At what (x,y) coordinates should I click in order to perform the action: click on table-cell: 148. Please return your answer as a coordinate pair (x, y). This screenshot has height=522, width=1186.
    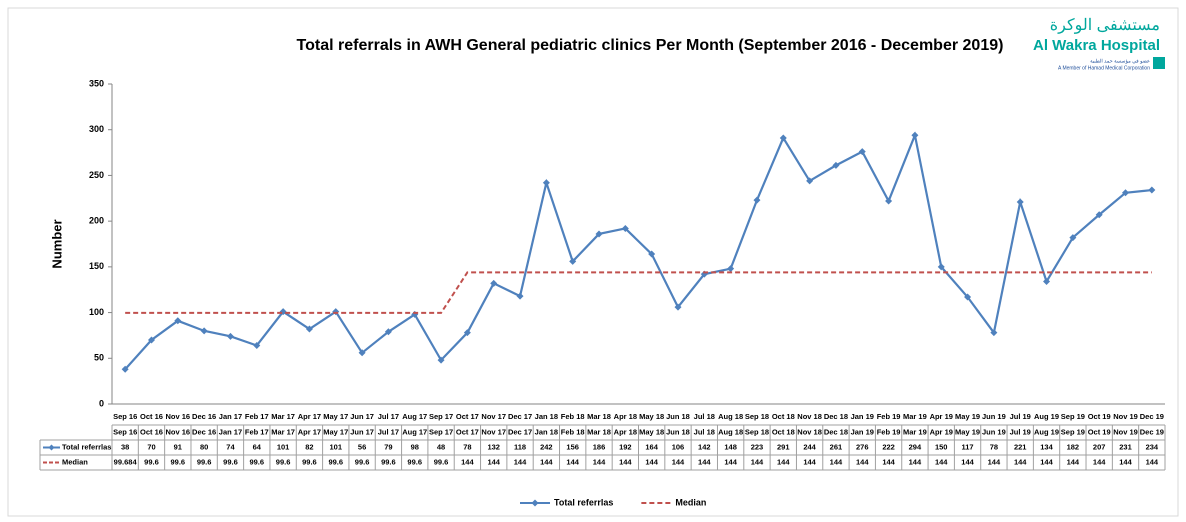
    Looking at the image, I should click on (730, 446).